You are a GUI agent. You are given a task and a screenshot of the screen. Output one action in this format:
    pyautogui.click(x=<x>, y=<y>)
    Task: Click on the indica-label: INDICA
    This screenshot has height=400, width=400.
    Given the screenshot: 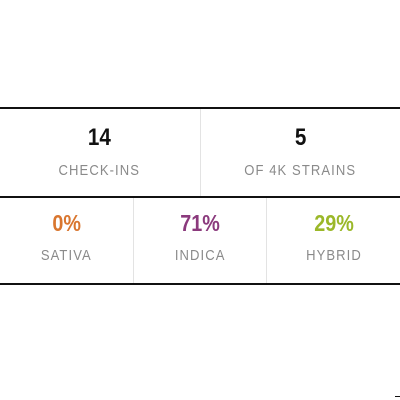 What is the action you would take?
    pyautogui.click(x=200, y=256)
    